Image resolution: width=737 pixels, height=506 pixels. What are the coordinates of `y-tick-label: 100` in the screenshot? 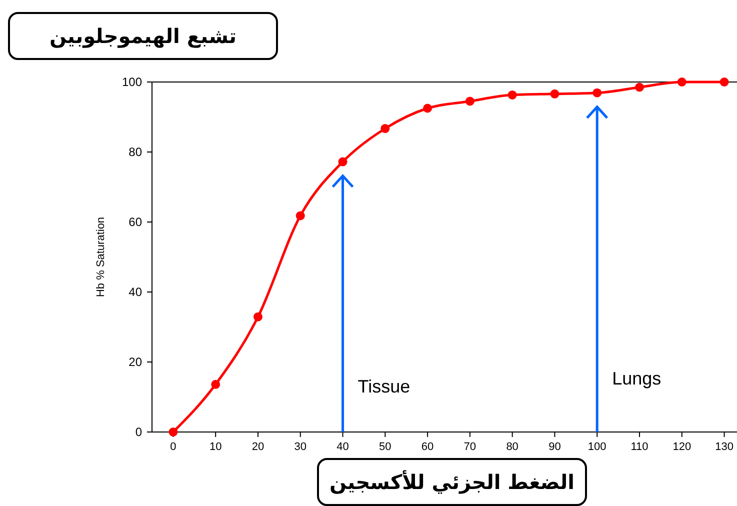 It's located at (132, 82).